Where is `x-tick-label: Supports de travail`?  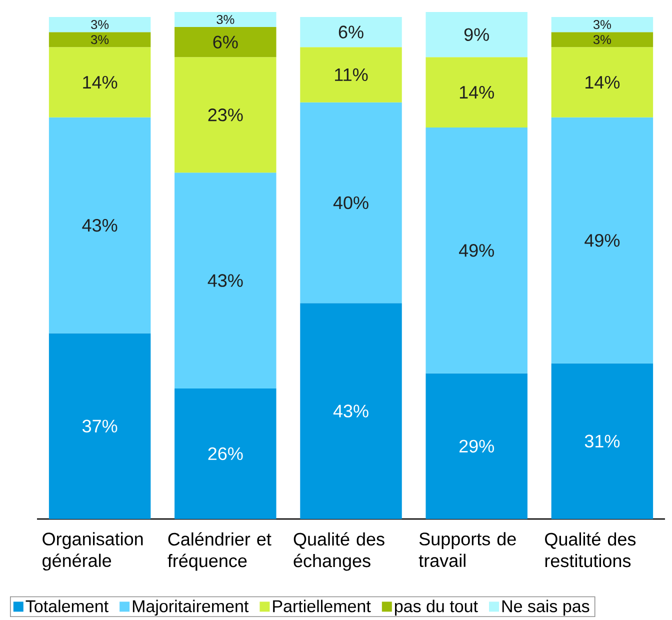 x-tick-label: Supports de travail is located at coordinates (467, 549).